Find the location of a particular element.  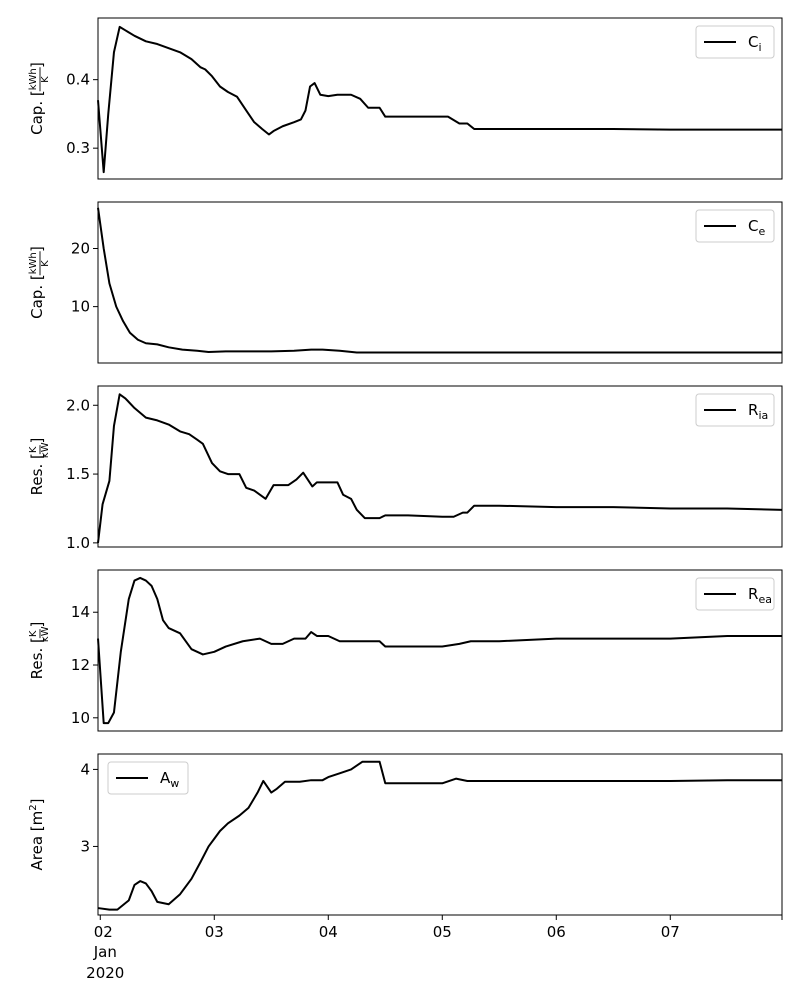

y-axis-unit-superscript: 2 is located at coordinates (33, 807).